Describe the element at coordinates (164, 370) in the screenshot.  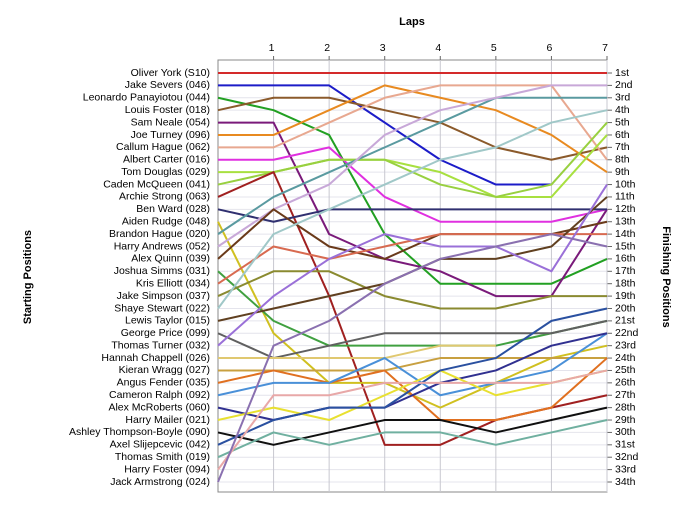
I see `series-label: Kieran Wragg (027)` at that location.